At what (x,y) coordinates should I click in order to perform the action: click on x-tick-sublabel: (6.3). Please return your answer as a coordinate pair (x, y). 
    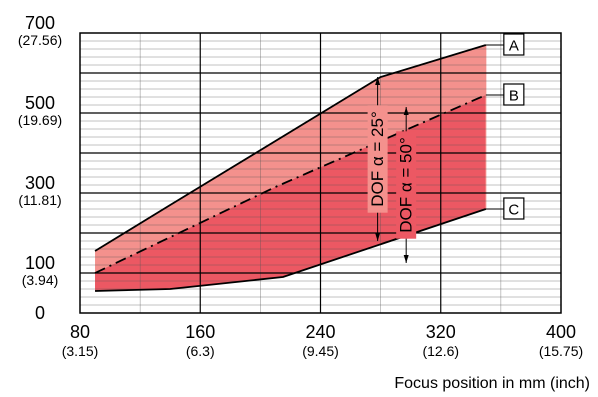
    Looking at the image, I should click on (200, 351).